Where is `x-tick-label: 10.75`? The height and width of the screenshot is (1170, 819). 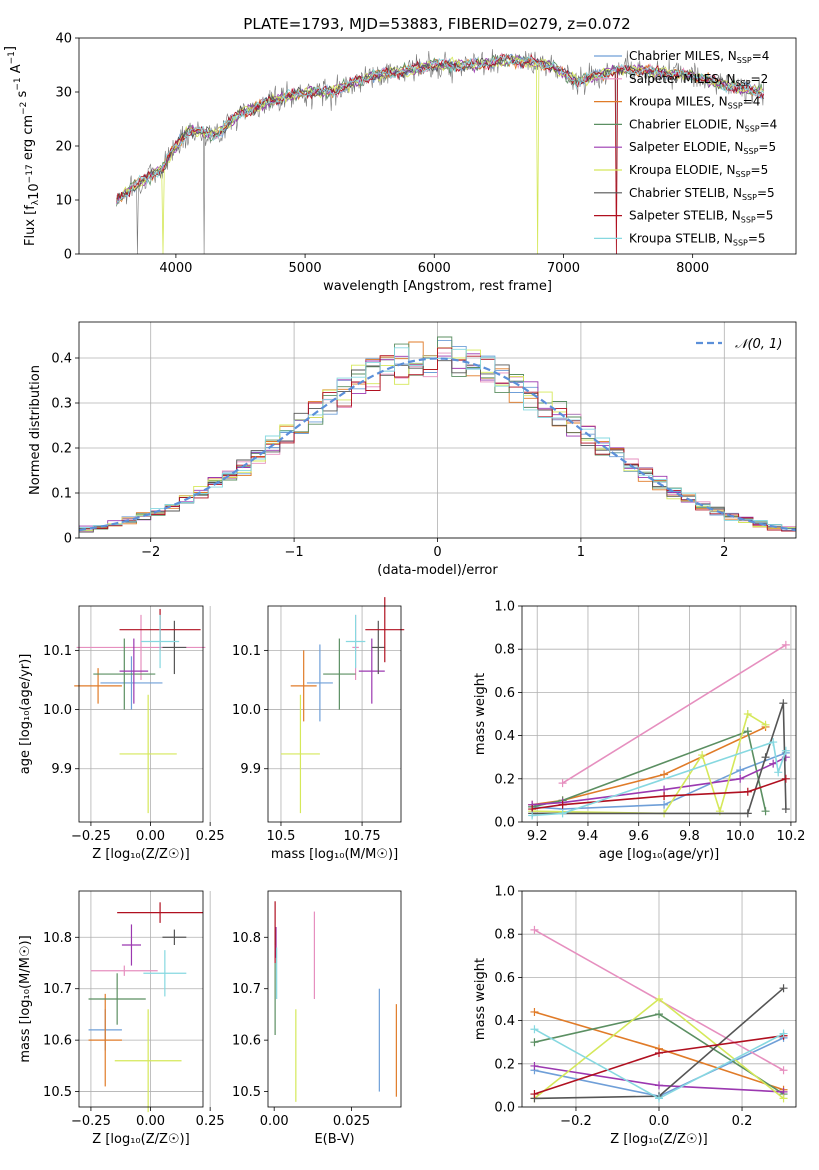
x-tick-label: 10.75 is located at coordinates (361, 836).